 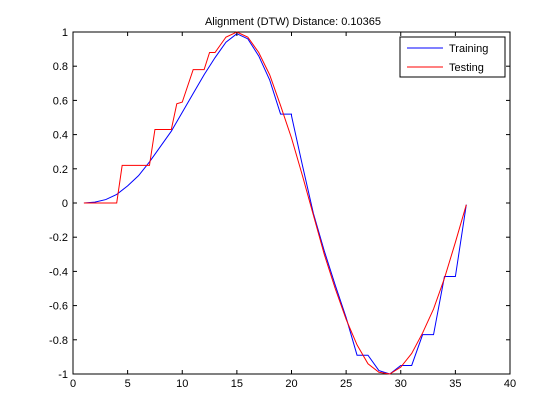 What do you see at coordinates (128, 384) in the screenshot?
I see `x-tick-label: 5` at bounding box center [128, 384].